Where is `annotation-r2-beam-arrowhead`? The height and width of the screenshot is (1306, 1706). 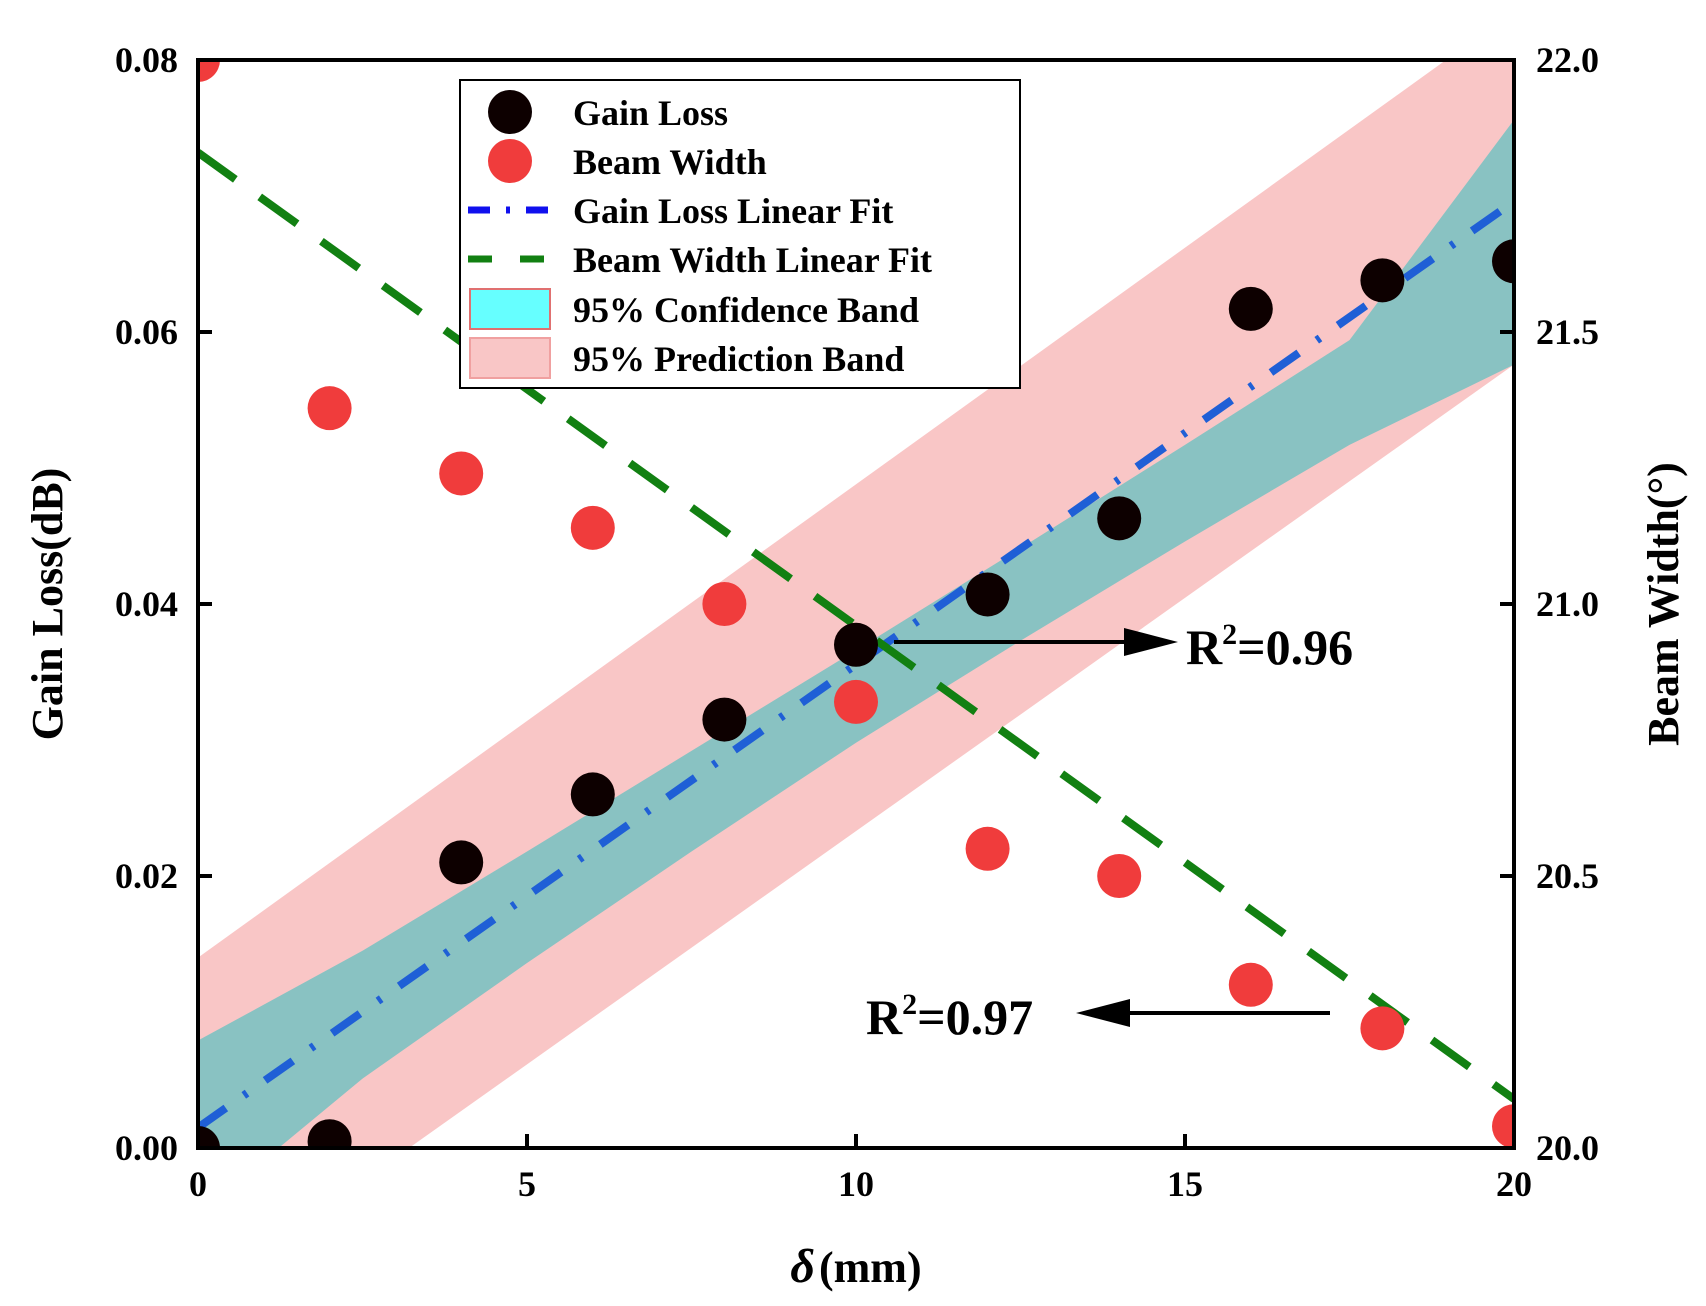
annotation-r2-beam-arrowhead is located at coordinates (1103, 1013).